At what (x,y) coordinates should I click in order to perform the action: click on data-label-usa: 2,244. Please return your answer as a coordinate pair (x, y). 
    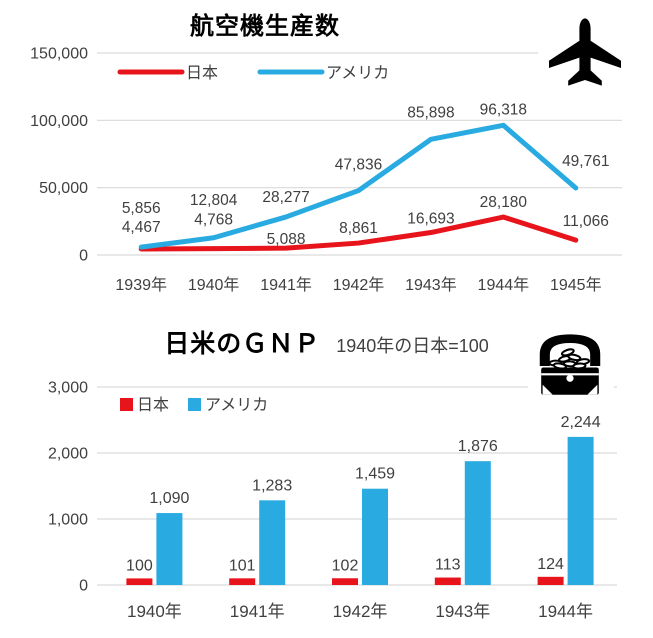
    Looking at the image, I should click on (581, 422).